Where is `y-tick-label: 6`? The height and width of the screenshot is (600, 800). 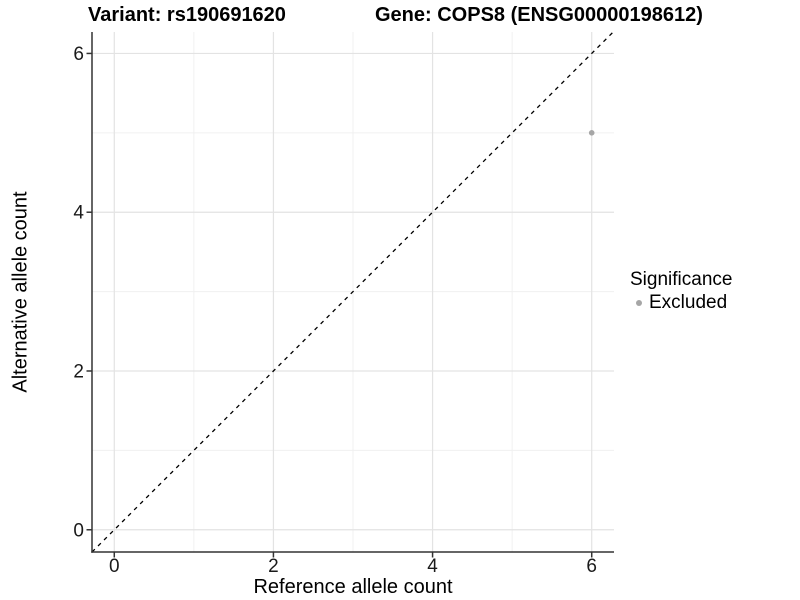 y-tick-label: 6 is located at coordinates (78, 54).